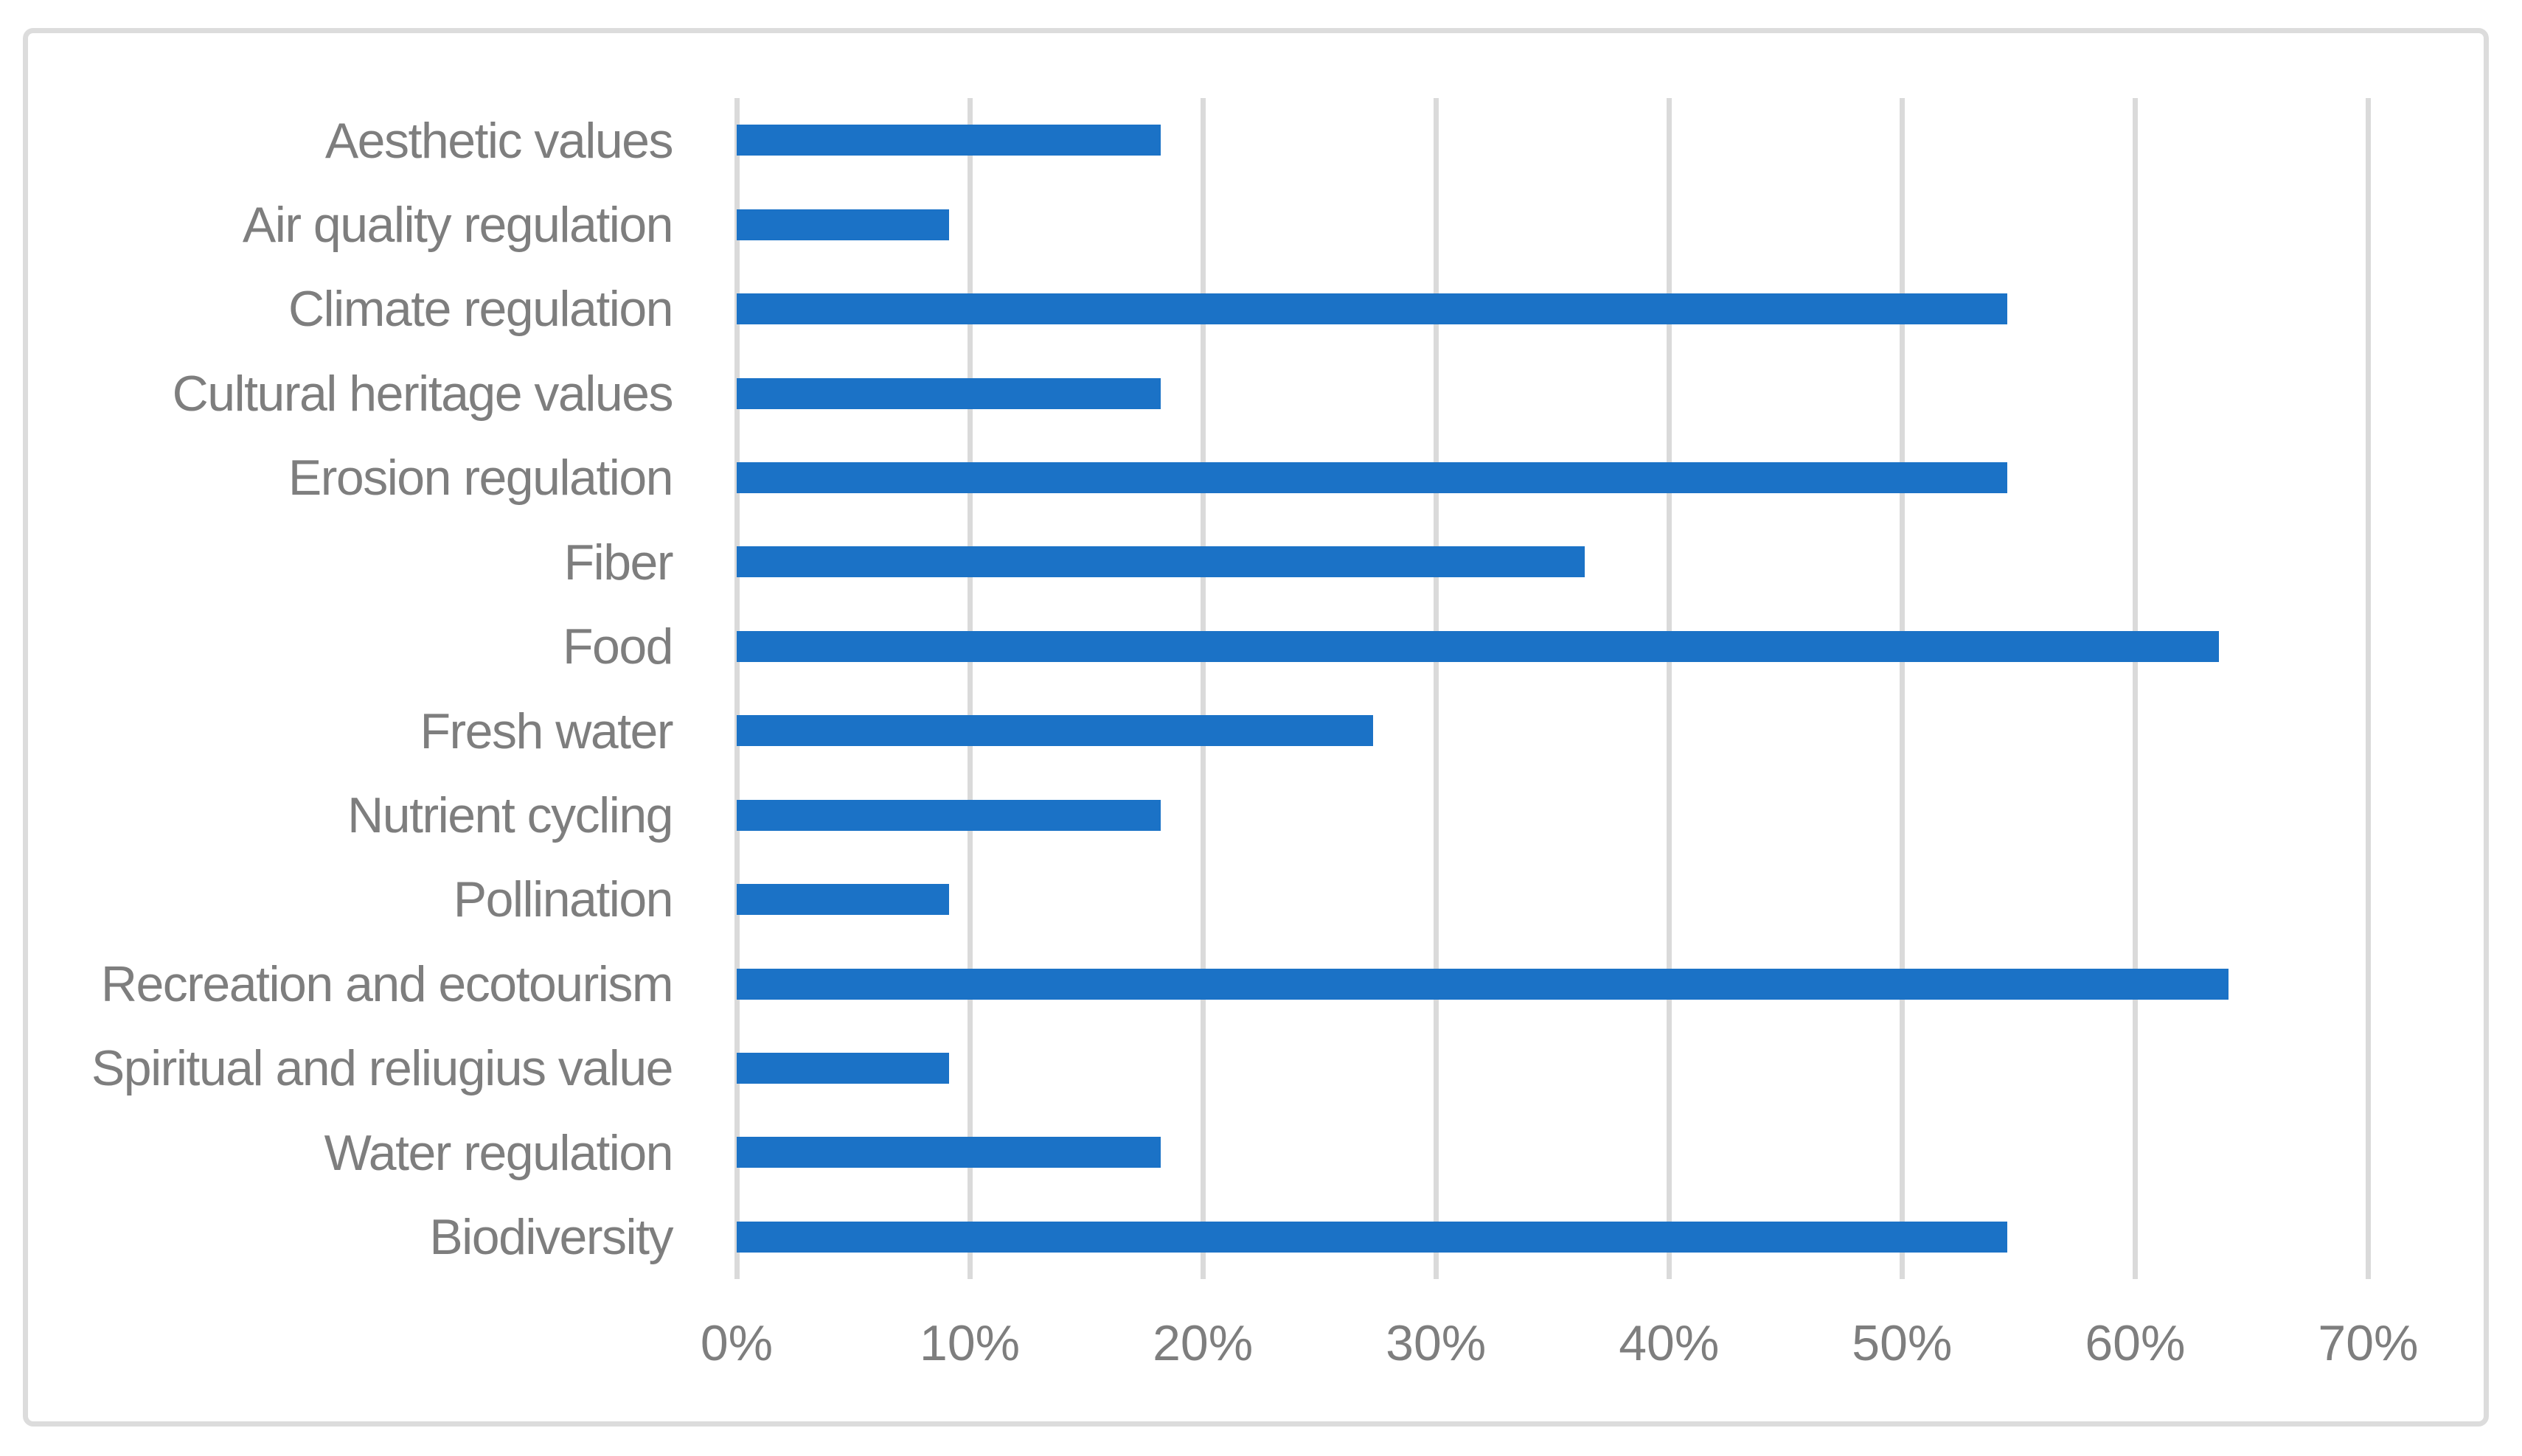  I want to click on category-label: Food, so click(618, 647).